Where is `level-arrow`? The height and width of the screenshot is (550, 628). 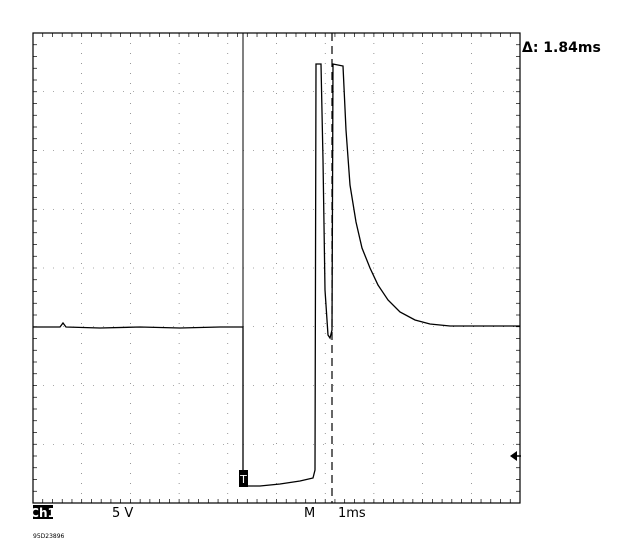
level-arrow is located at coordinates (513, 456).